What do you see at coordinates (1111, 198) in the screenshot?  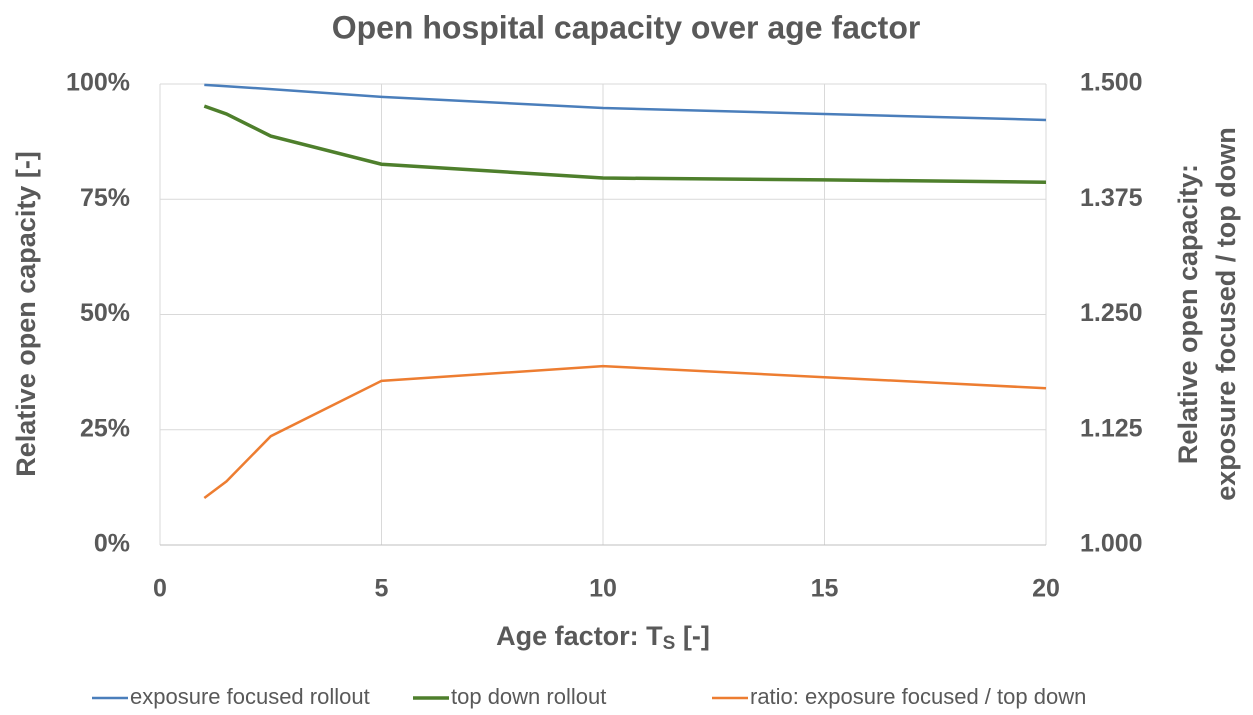 I see `y2-tick-label: 1.375` at bounding box center [1111, 198].